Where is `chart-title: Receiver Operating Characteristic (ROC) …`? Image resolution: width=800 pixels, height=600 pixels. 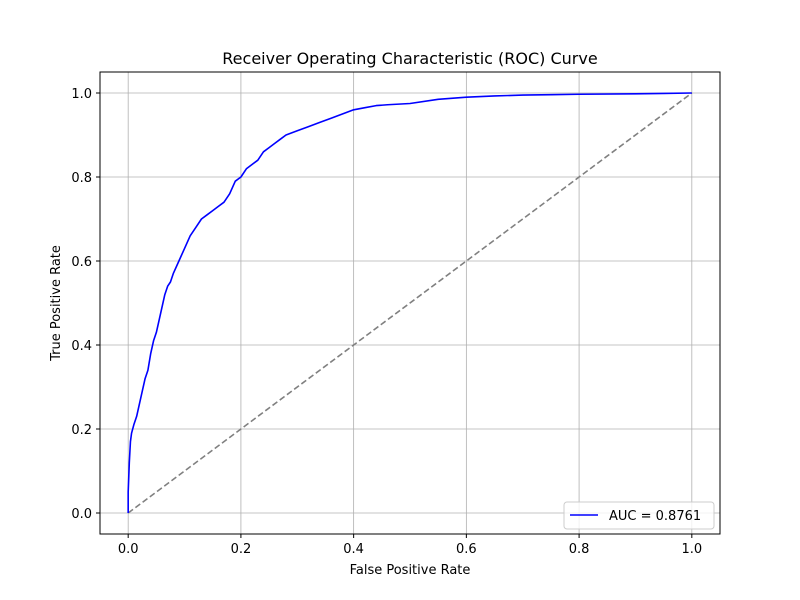
chart-title: Receiver Operating Characteristic (ROC) … is located at coordinates (409, 58).